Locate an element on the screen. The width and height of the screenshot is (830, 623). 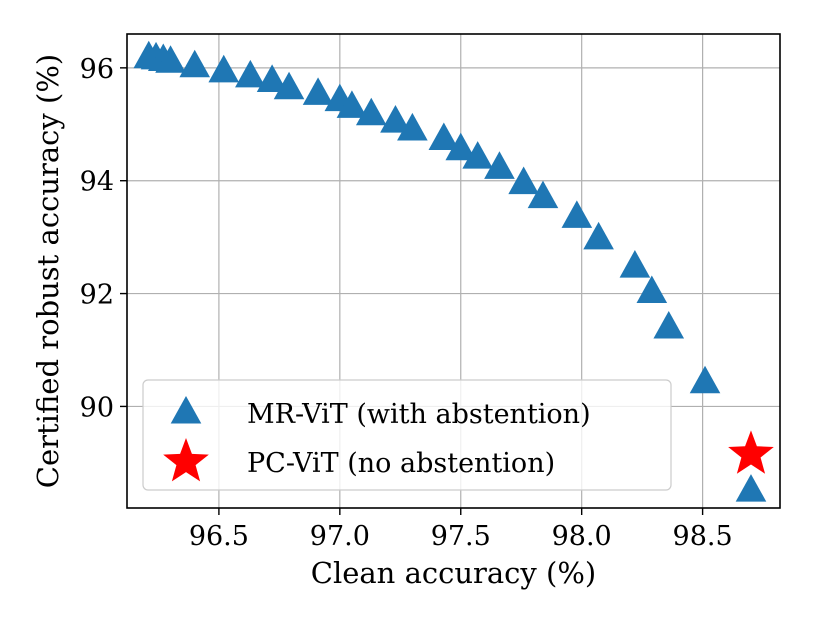
legend-box is located at coordinates (407, 435).